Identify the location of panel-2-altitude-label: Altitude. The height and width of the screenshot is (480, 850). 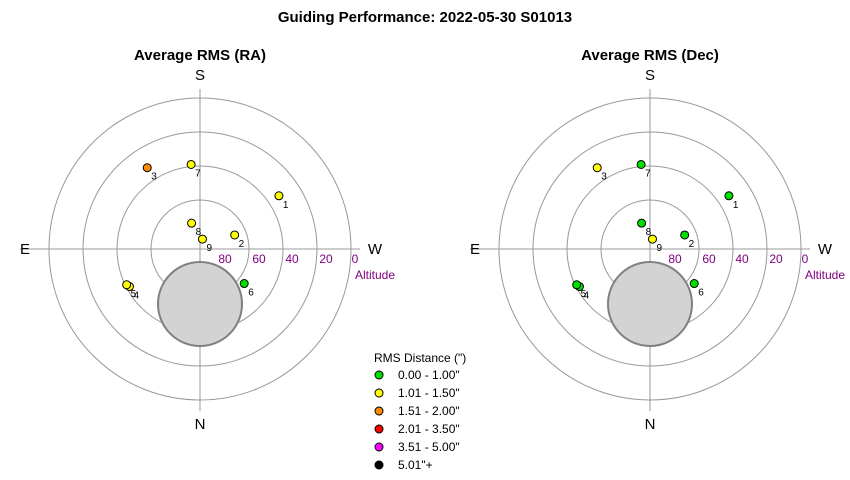
(825, 275).